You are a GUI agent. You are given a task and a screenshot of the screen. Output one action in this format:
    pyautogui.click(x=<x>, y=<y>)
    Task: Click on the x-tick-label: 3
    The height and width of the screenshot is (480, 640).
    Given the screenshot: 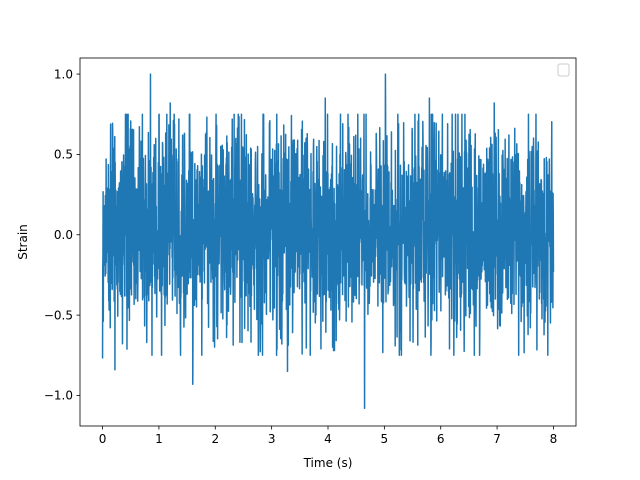 What is the action you would take?
    pyautogui.click(x=272, y=439)
    